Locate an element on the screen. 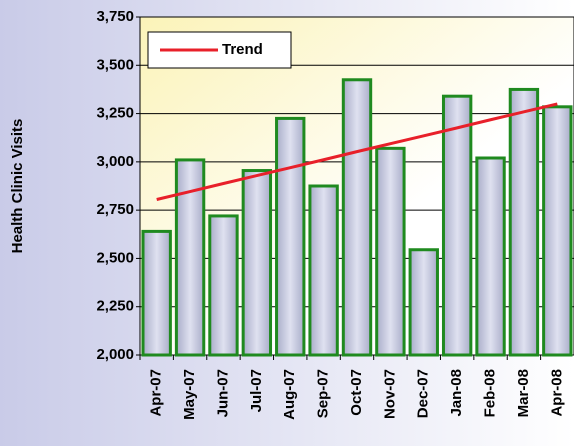 Image resolution: width=574 pixels, height=446 pixels. y-tick-label: 3,250 is located at coordinates (115, 113).